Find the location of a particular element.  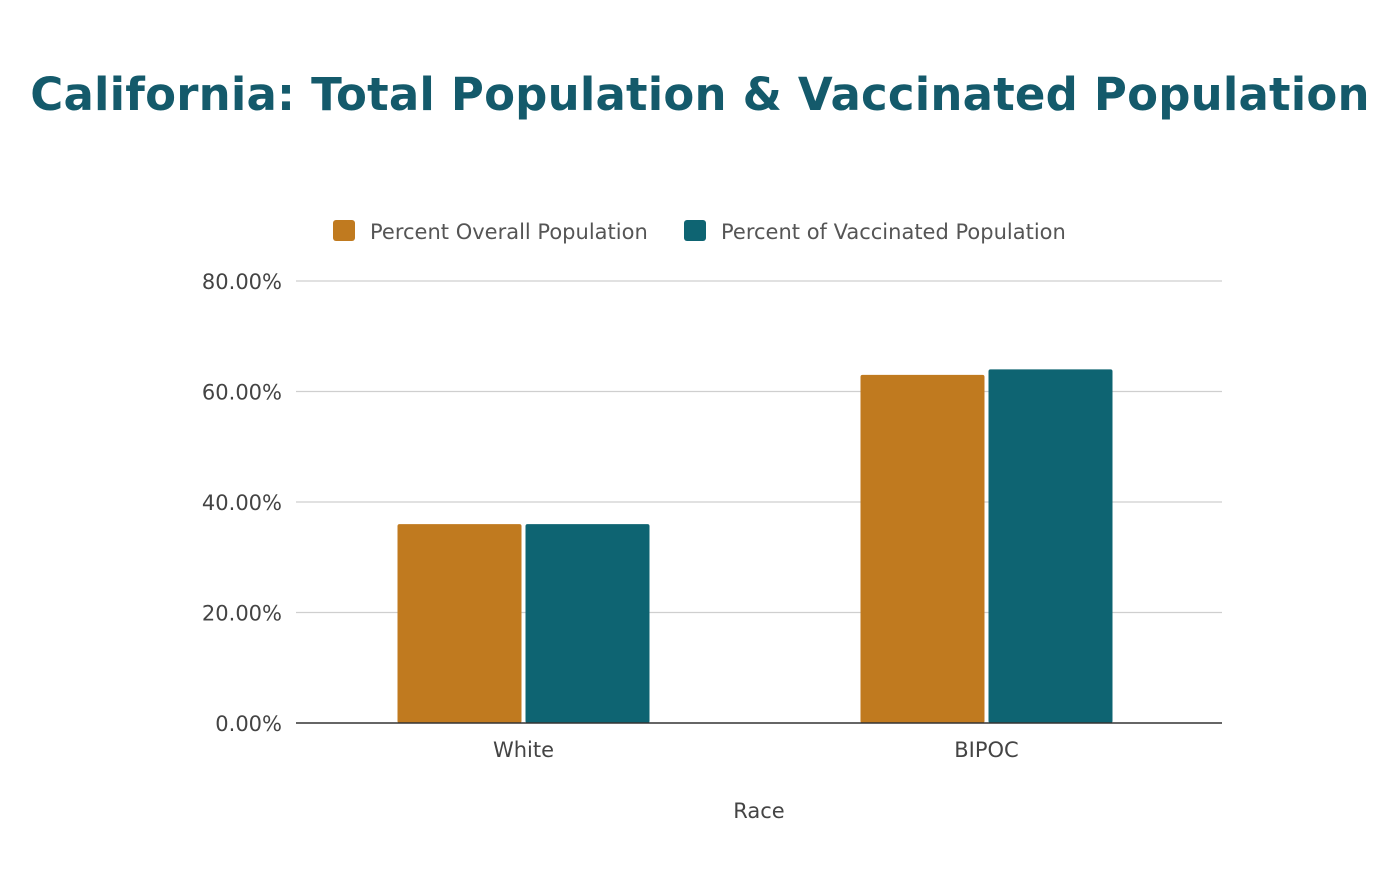

y-tick-label: 60.00% is located at coordinates (242, 393).